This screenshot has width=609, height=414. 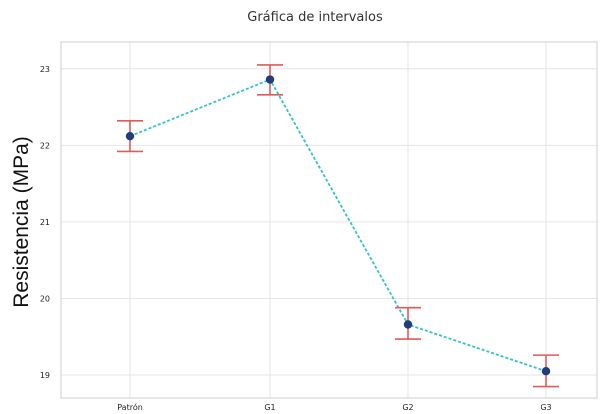 What do you see at coordinates (45, 298) in the screenshot?
I see `y-tick-label: 20` at bounding box center [45, 298].